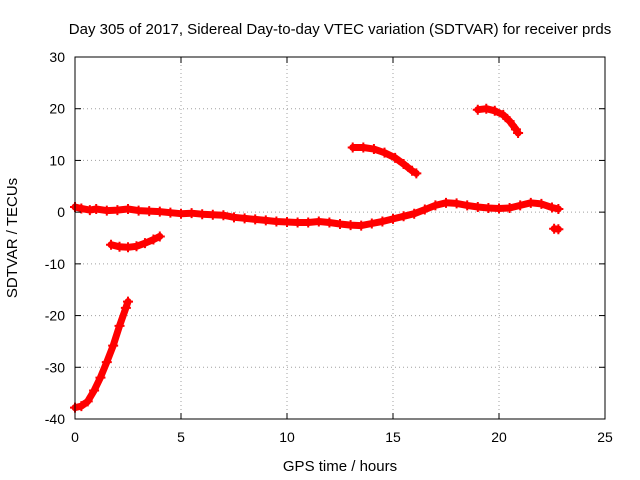 This screenshot has width=640, height=480. Describe the element at coordinates (55, 419) in the screenshot. I see `y-tick-label: -40` at that location.